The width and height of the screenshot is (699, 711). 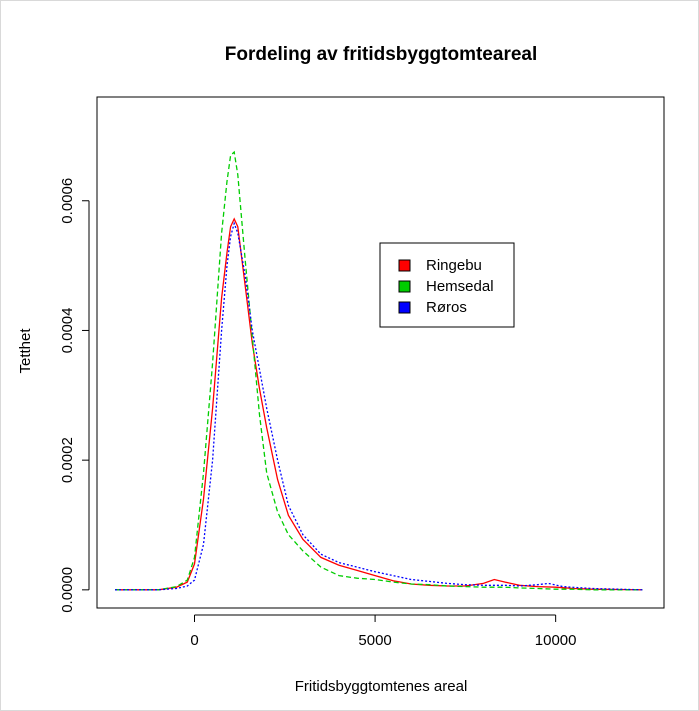 What do you see at coordinates (67, 460) in the screenshot?
I see `y-tick-label: 0.0002` at bounding box center [67, 460].